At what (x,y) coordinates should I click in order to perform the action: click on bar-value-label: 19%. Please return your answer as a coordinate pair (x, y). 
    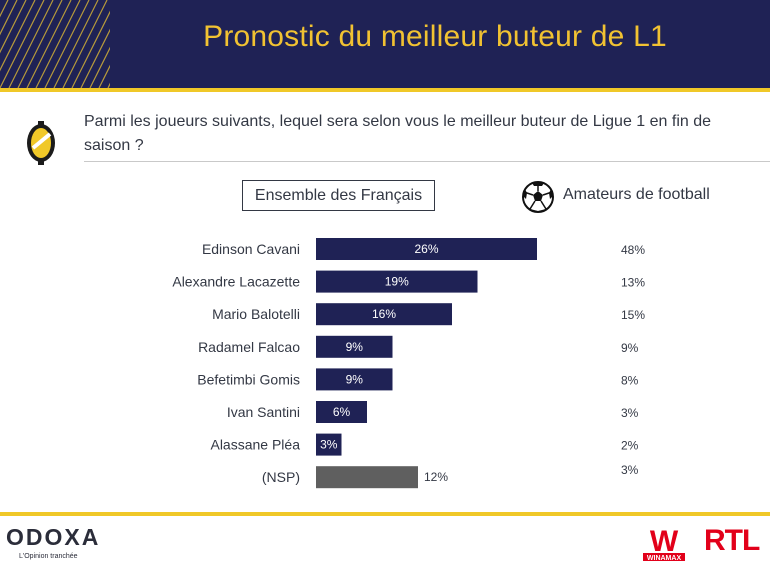
    Looking at the image, I should click on (397, 282).